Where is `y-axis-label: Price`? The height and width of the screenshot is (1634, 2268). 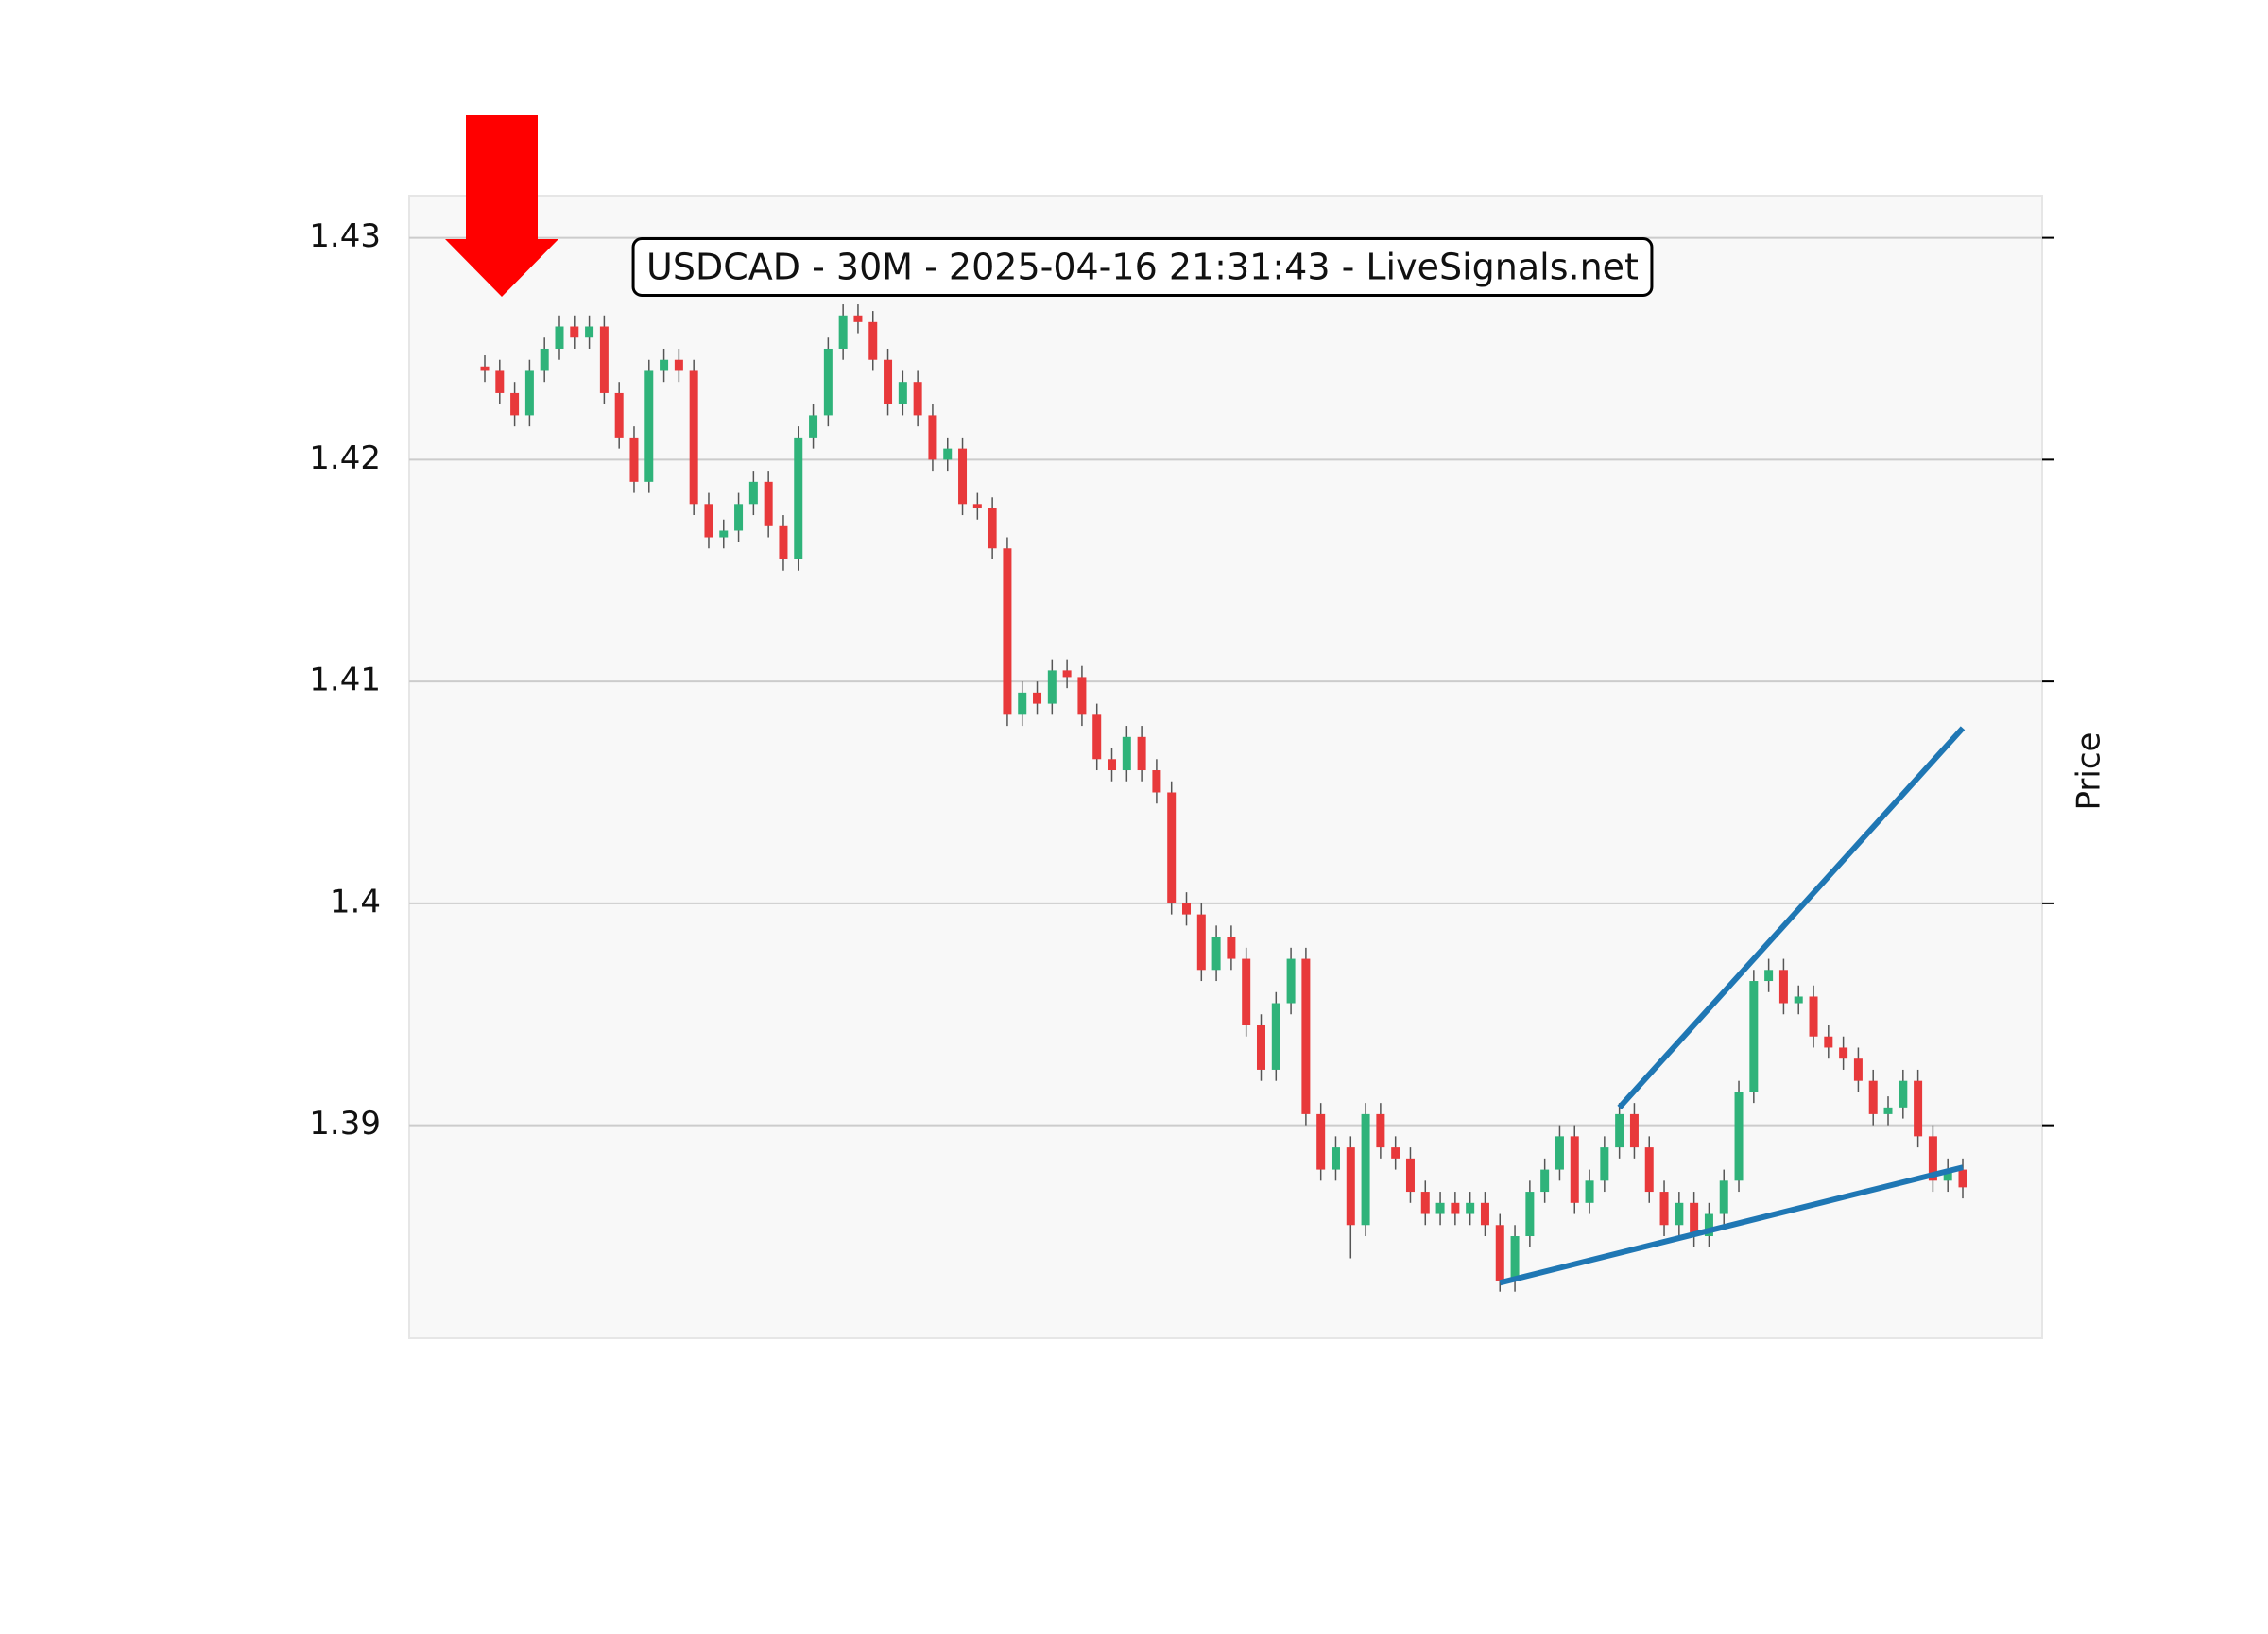
y-axis-label: Price is located at coordinates (2089, 772).